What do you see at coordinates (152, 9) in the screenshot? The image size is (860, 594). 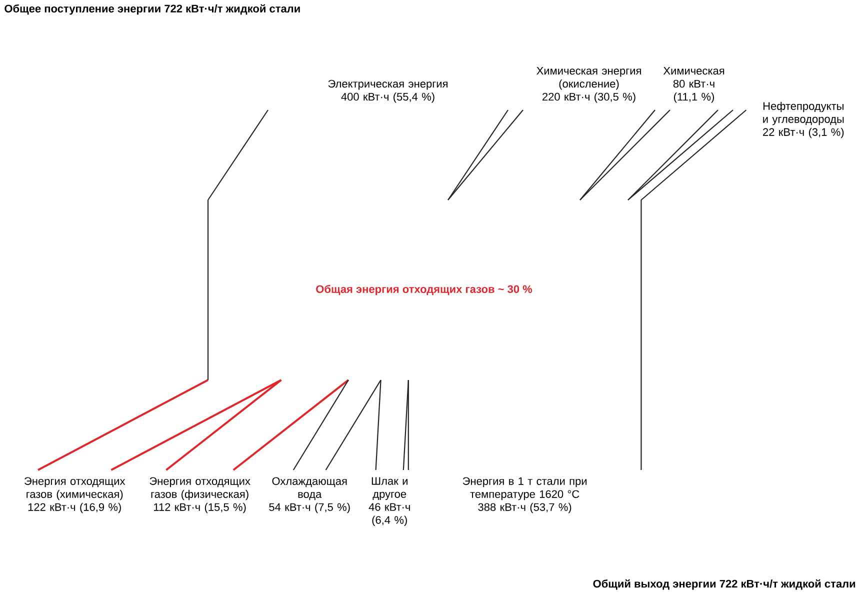 I see `text: Общее поступление энергии 722 кВт·ч/т жидкой стали` at bounding box center [152, 9].